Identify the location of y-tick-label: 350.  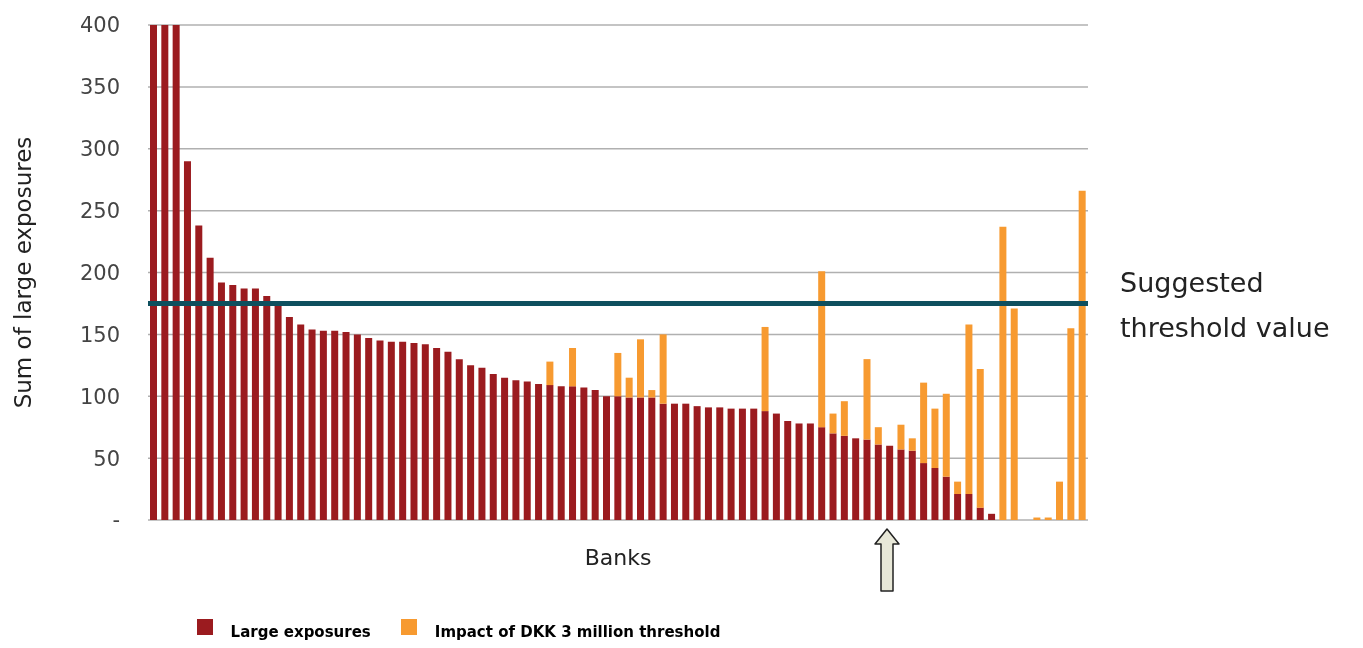
(99, 87).